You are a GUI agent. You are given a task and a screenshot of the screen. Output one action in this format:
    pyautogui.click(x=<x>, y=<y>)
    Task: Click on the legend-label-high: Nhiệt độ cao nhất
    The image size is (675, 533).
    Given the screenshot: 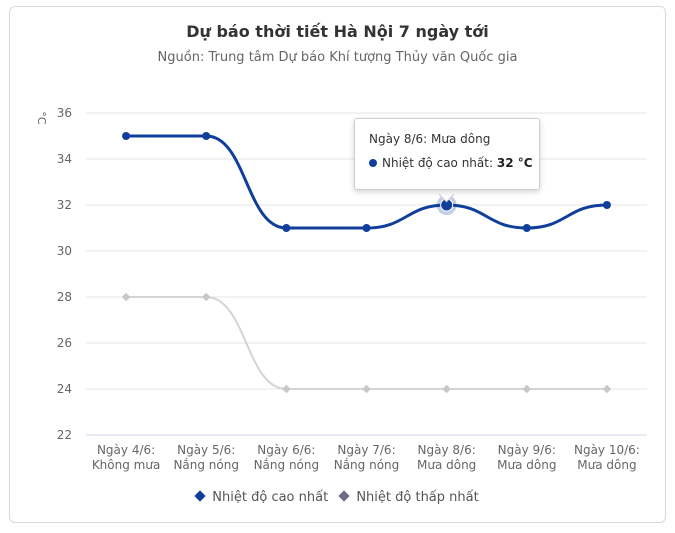 What is the action you would take?
    pyautogui.click(x=270, y=497)
    